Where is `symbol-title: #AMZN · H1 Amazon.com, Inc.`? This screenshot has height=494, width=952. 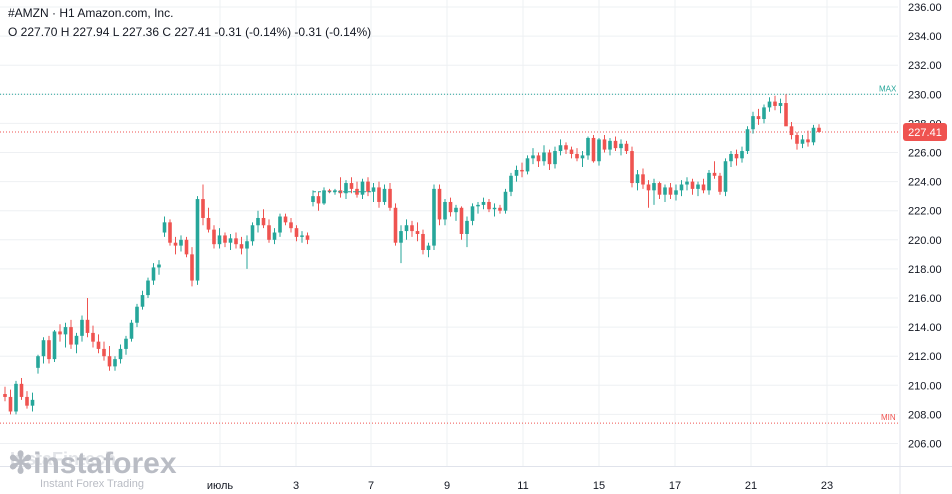
symbol-title: #AMZN · H1 Amazon.com, Inc. is located at coordinates (90, 13).